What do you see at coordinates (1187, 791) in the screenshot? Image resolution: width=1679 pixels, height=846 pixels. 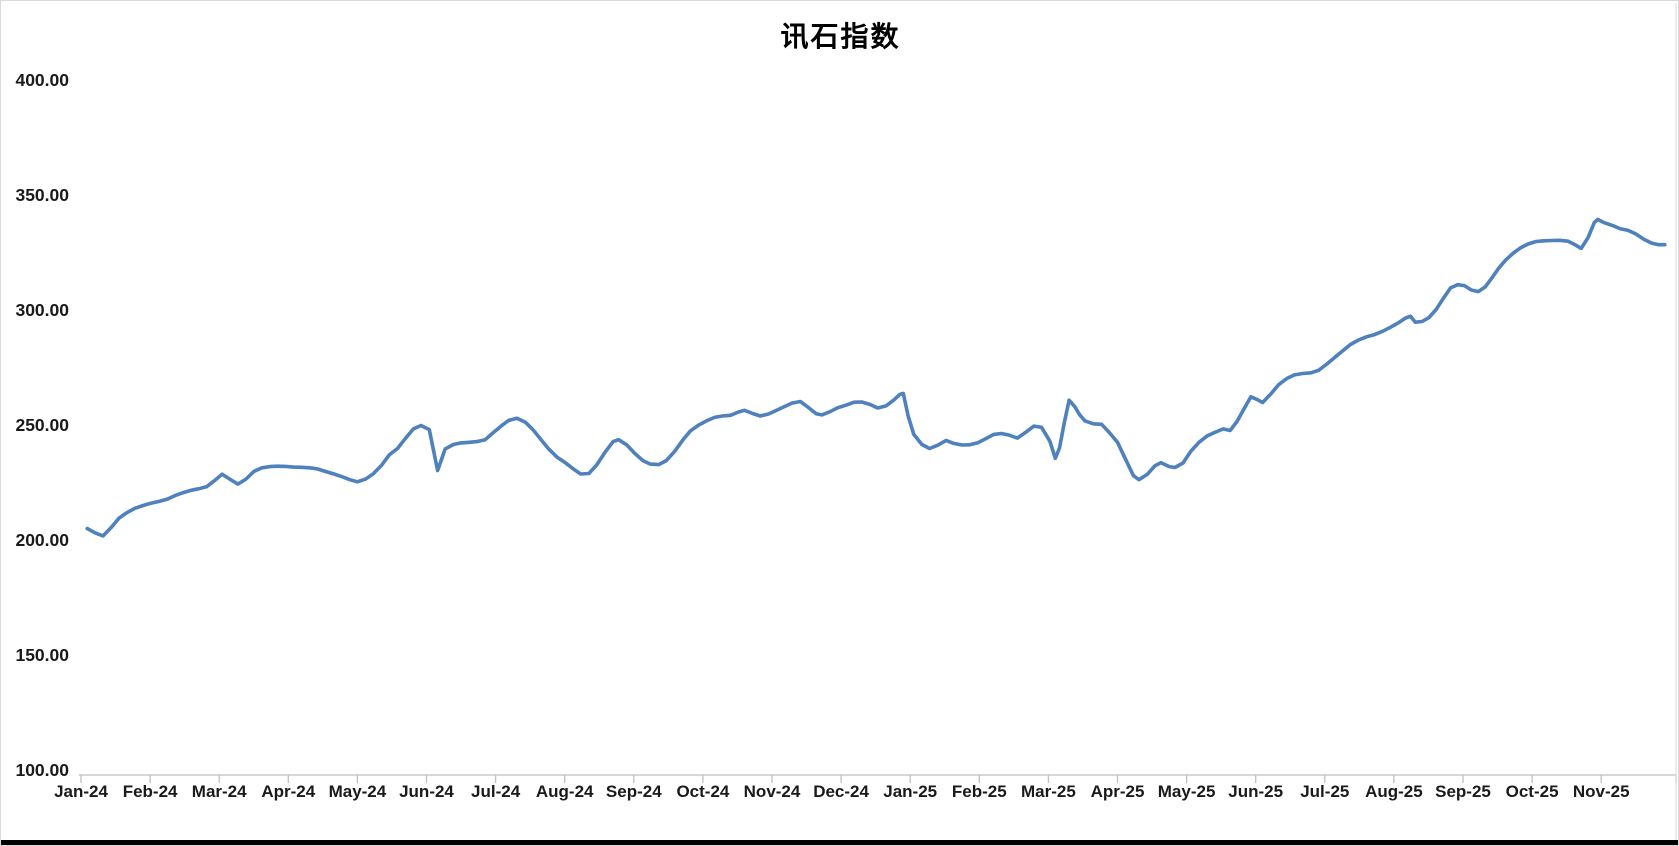 I see `x-axis-label: May-25` at bounding box center [1187, 791].